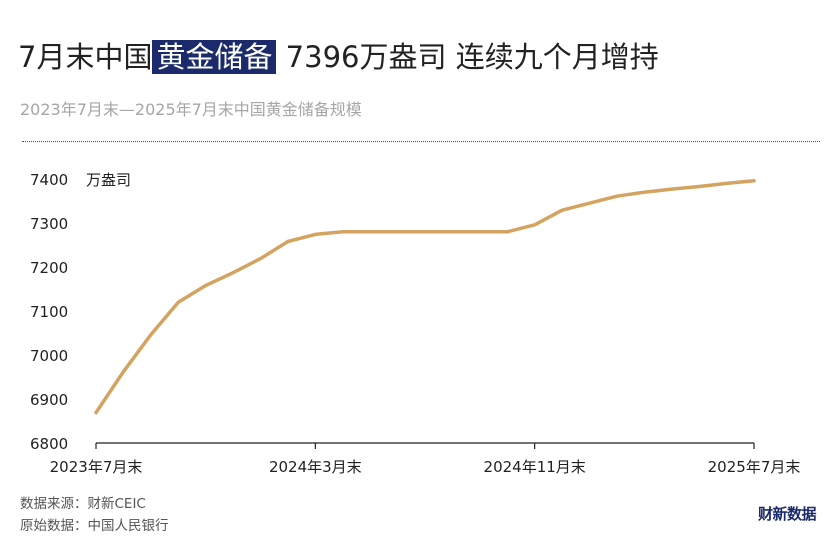 Image resolution: width=840 pixels, height=560 pixels. I want to click on x-tick-label: 2024年11月末, so click(535, 467).